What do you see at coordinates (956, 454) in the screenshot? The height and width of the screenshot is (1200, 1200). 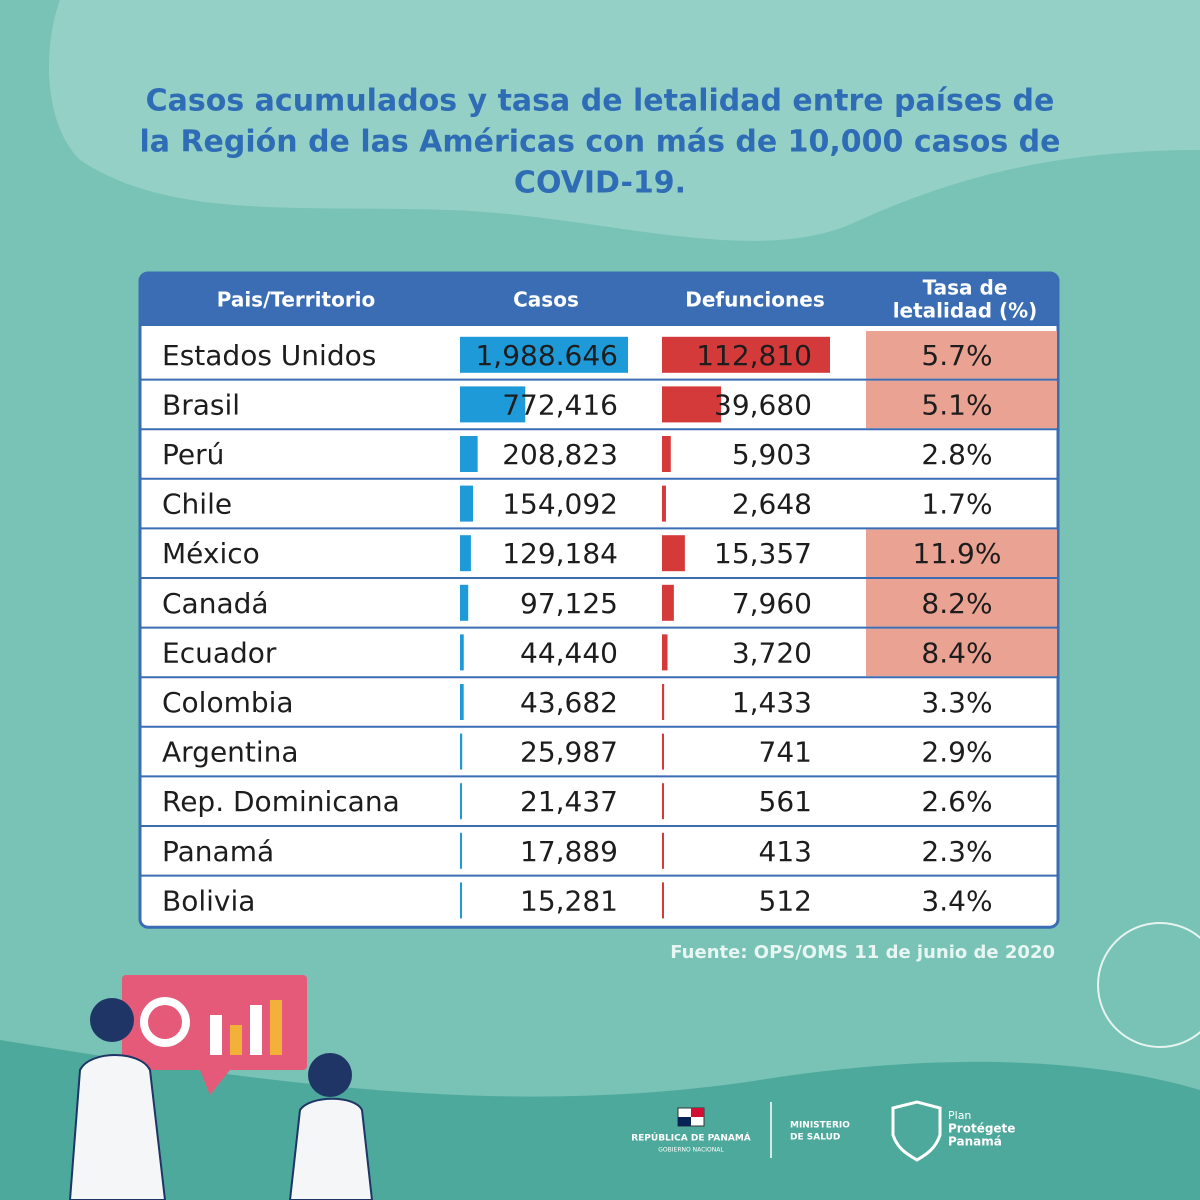 I see `fatality-rate: 2.8%` at bounding box center [956, 454].